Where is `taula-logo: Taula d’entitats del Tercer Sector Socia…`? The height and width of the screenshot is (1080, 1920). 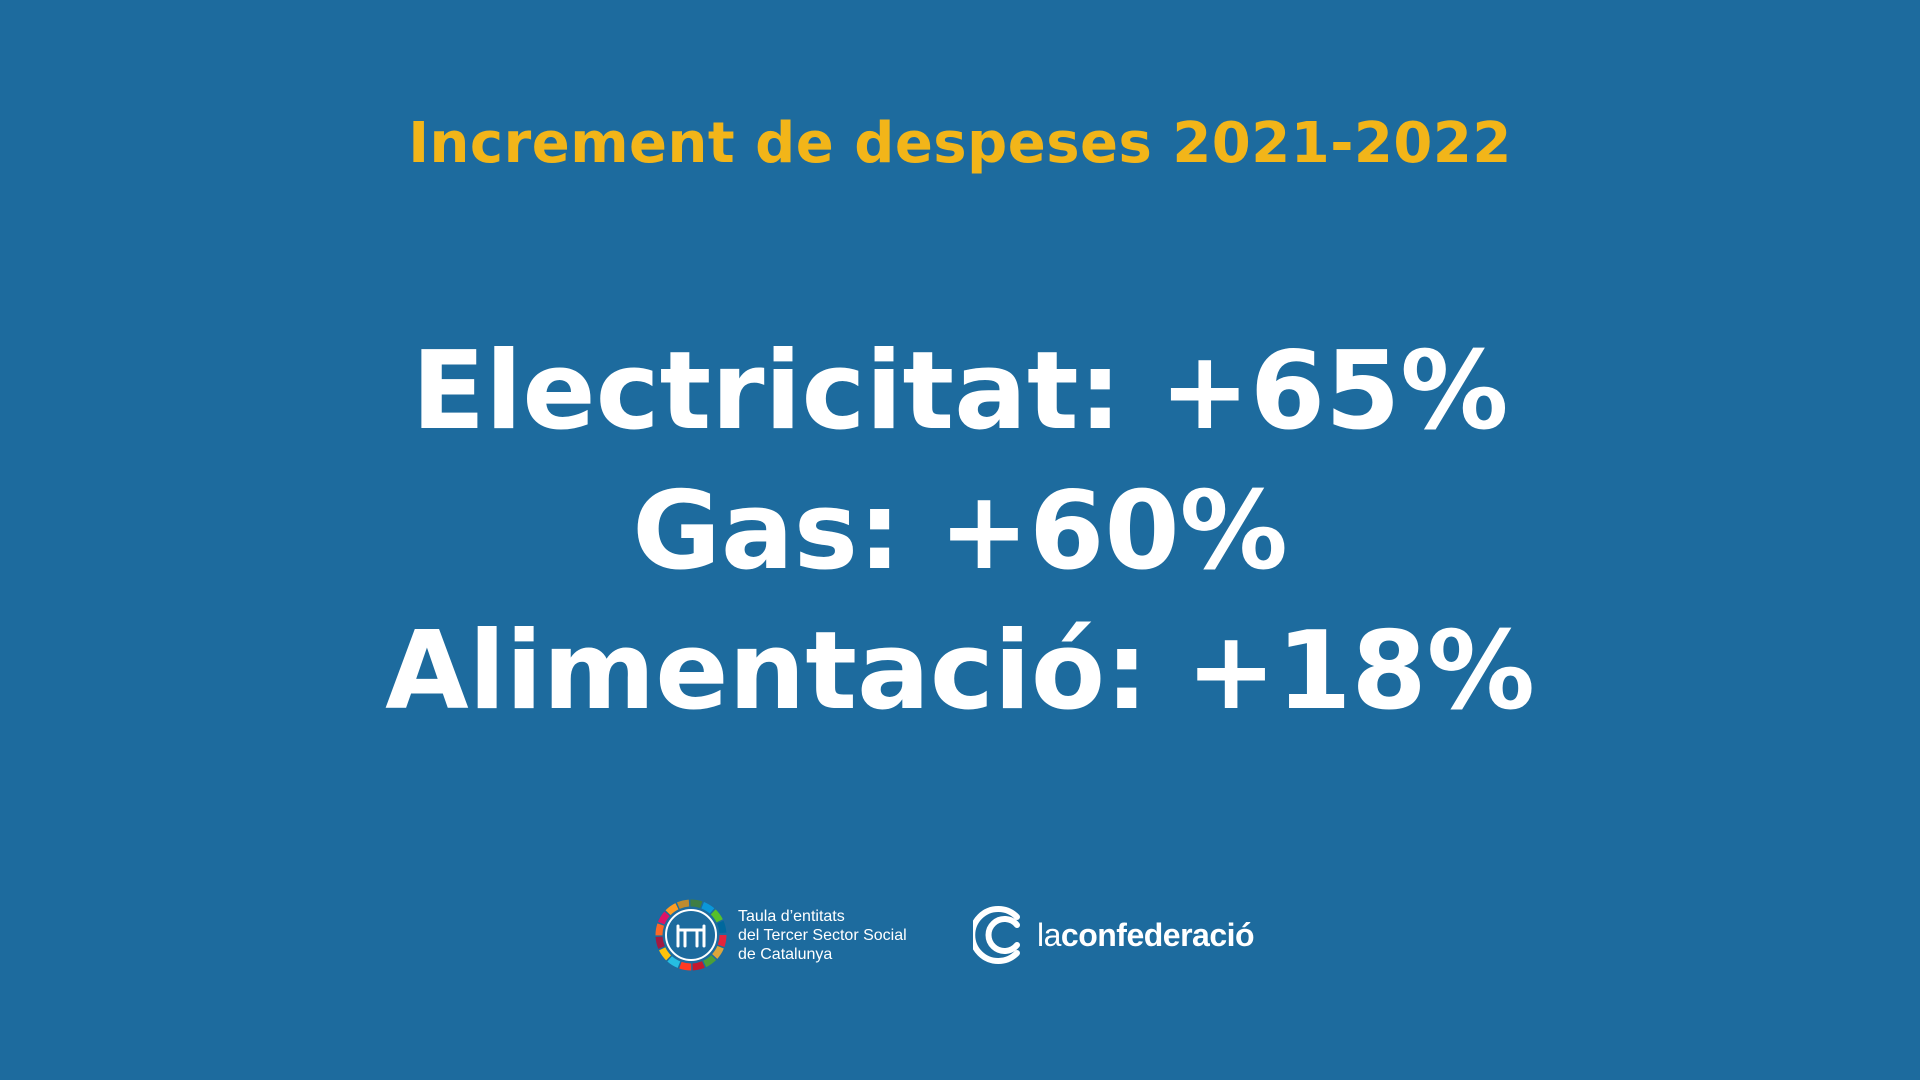
taula-logo: Taula d’entitats del Tercer Sector Socia… is located at coordinates (780, 935).